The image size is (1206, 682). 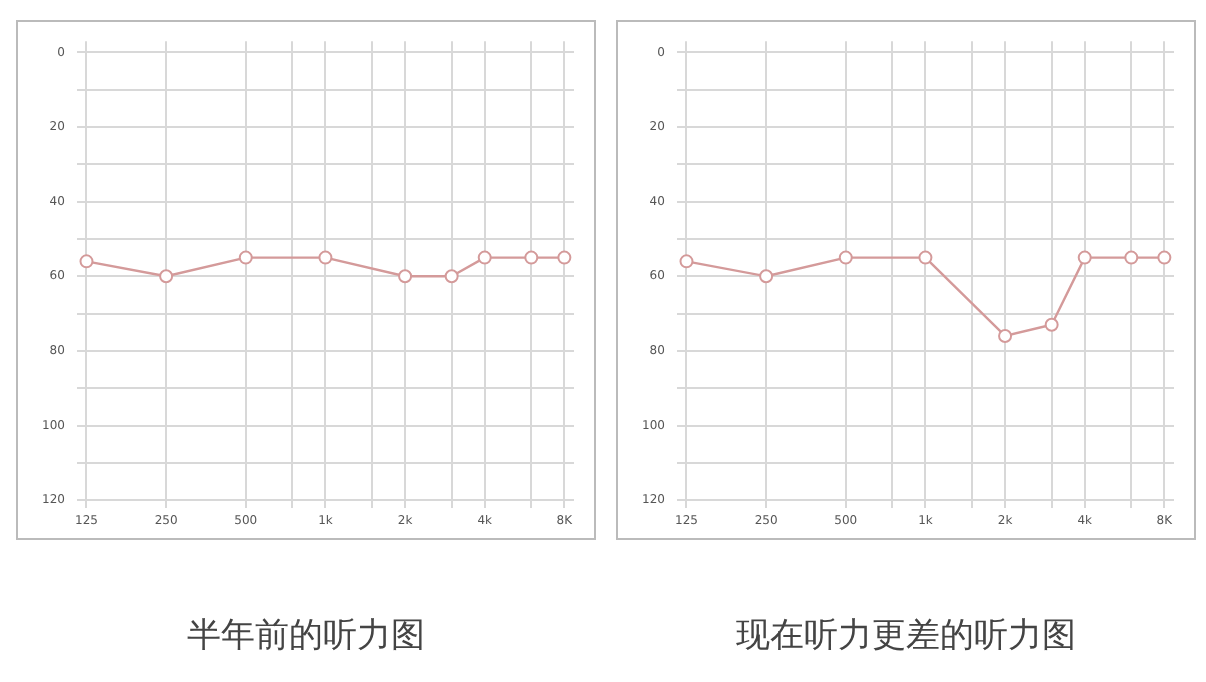 What do you see at coordinates (306, 636) in the screenshot?
I see `text: 半年前的听力图` at bounding box center [306, 636].